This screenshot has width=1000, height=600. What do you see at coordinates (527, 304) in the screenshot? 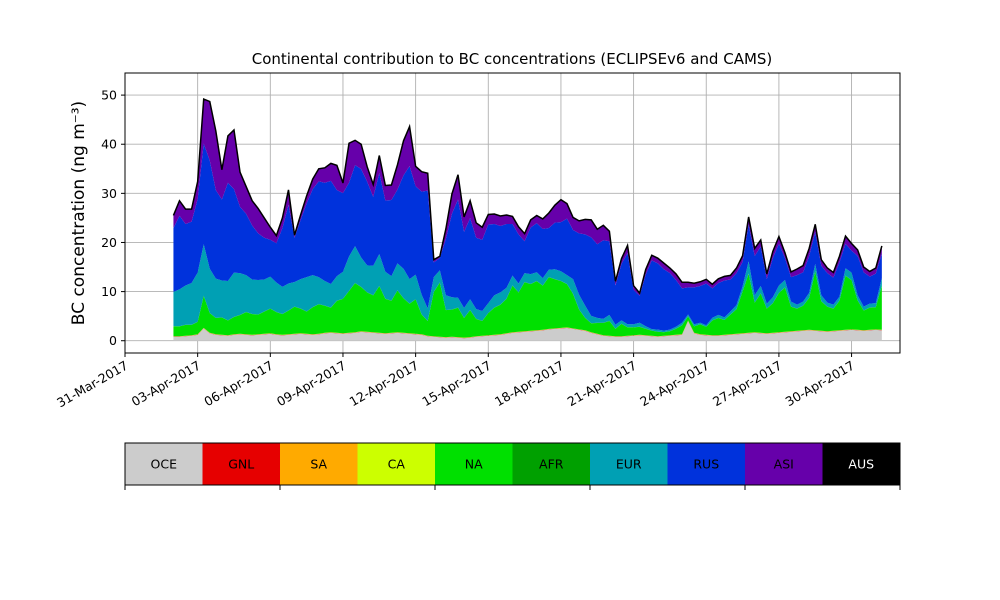
I see `area-na` at bounding box center [527, 304].